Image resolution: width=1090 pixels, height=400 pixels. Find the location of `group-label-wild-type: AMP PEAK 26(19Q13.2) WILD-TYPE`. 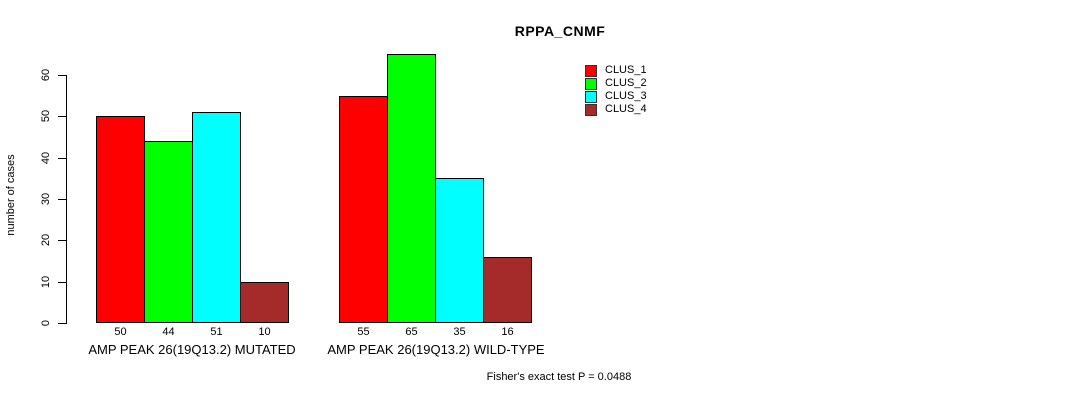

group-label-wild-type: AMP PEAK 26(19Q13.2) WILD-TYPE is located at coordinates (436, 349).